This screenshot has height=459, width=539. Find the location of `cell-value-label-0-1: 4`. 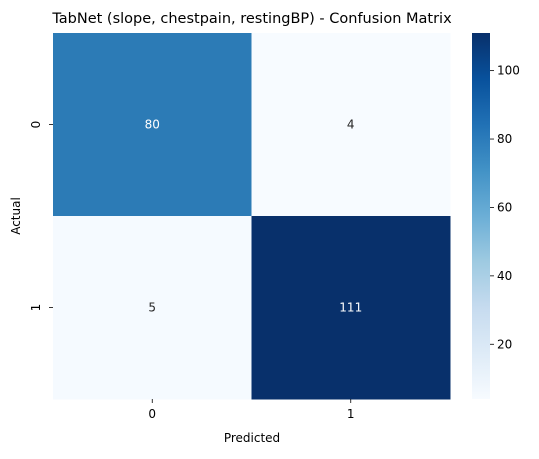

cell-value-label-0-1: 4 is located at coordinates (351, 125).